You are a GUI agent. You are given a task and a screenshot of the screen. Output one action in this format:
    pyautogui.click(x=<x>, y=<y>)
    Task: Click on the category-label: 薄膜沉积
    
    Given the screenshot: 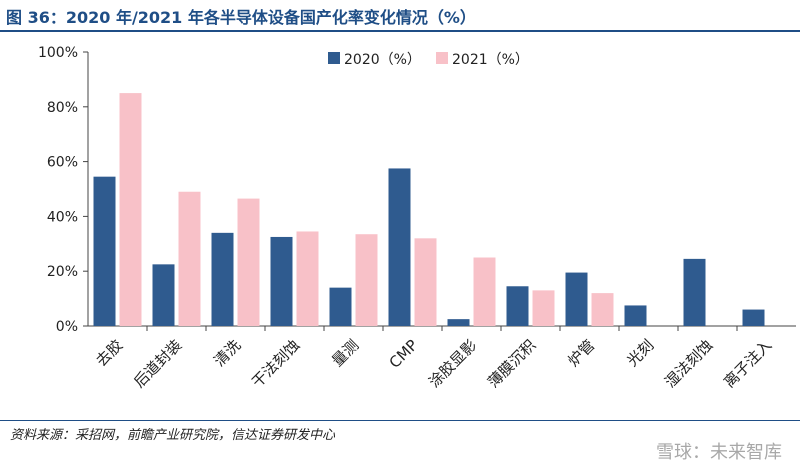 What is the action you would take?
    pyautogui.click(x=511, y=363)
    